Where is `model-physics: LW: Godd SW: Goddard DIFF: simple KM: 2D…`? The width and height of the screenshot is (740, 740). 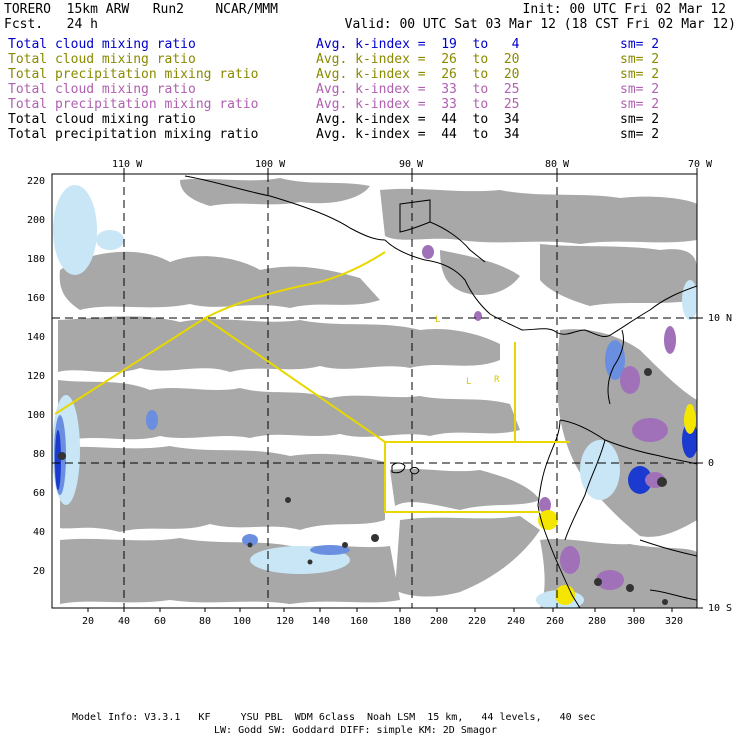
model-physics: LW: Godd SW: Goddard DIFF: simple KM: 2D… is located at coordinates (355, 730).